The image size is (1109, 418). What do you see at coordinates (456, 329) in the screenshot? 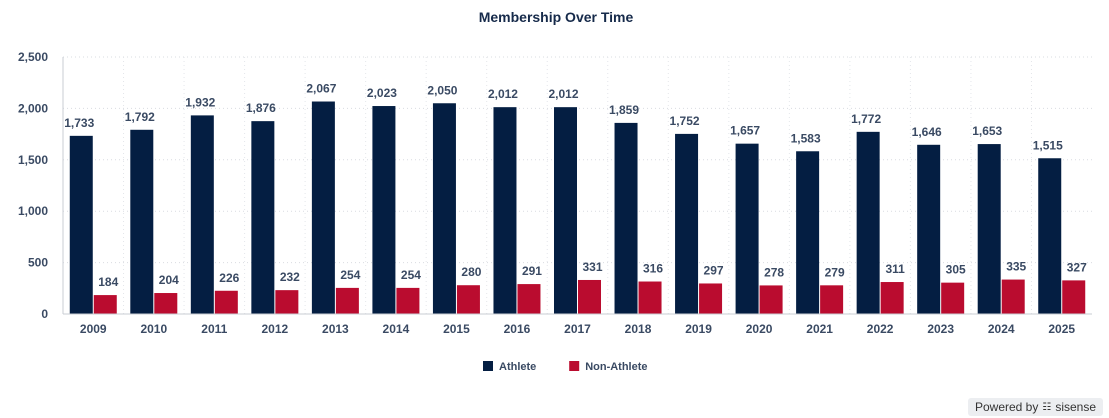
I see `x-tick-label: 2015` at bounding box center [456, 329].